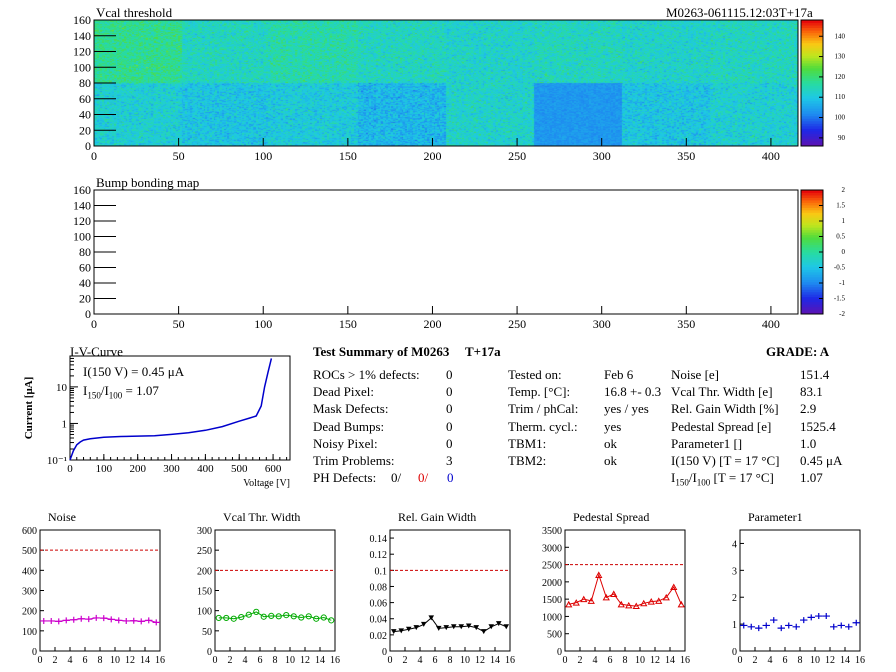  Describe the element at coordinates (450, 477) in the screenshot. I see `ph-defects-value-3: 0` at that location.